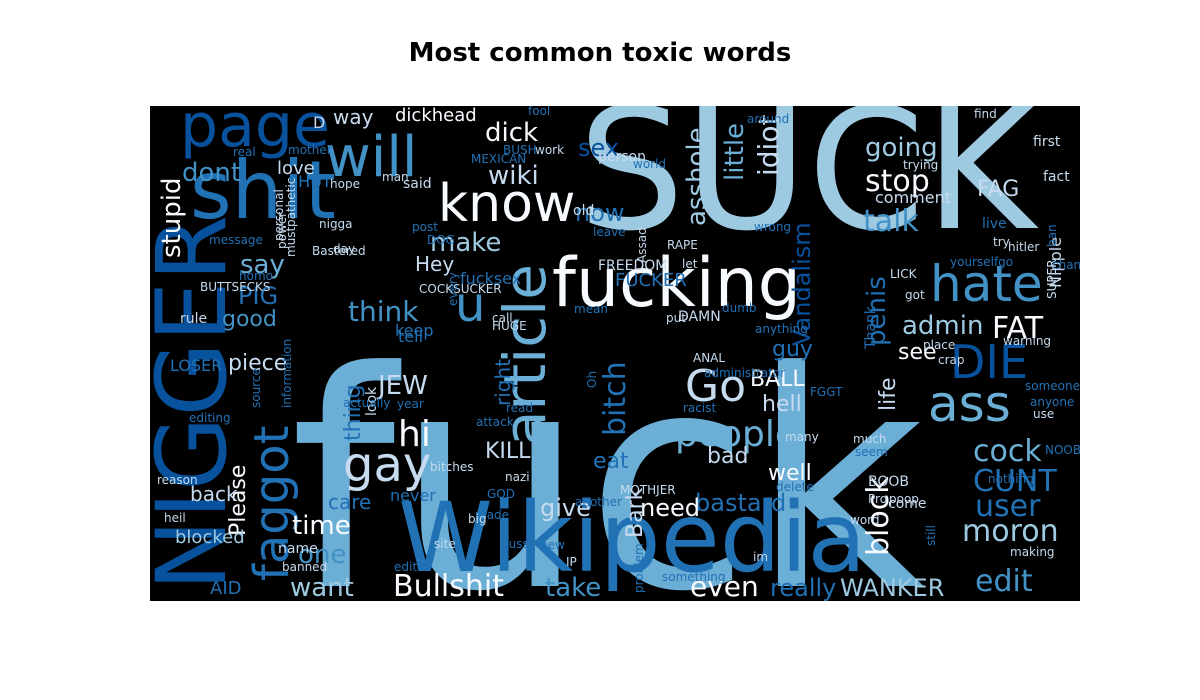 This screenshot has height=700, width=1200. Describe the element at coordinates (892, 587) in the screenshot. I see `word-wanker: WANKER` at that location.